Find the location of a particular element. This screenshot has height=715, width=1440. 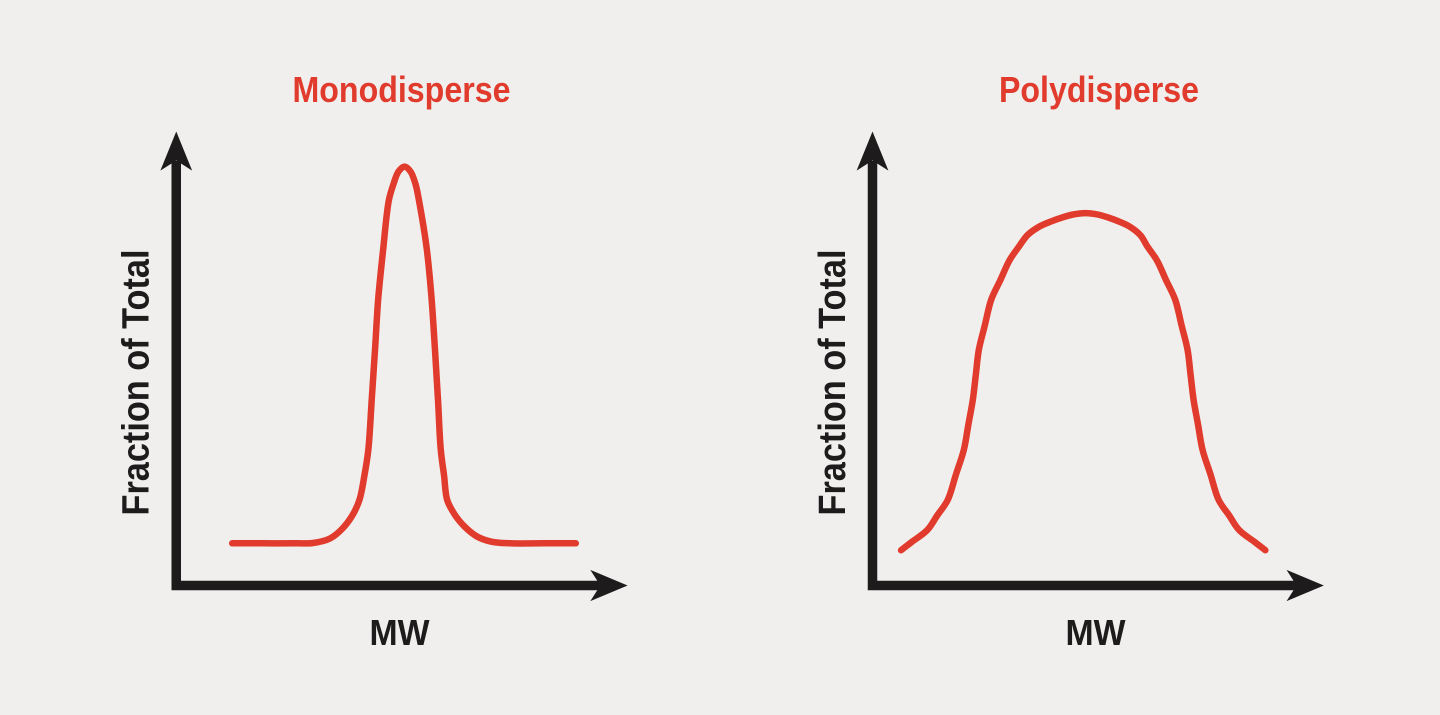

svg-text: Polydisperse is located at coordinates (1099, 89).